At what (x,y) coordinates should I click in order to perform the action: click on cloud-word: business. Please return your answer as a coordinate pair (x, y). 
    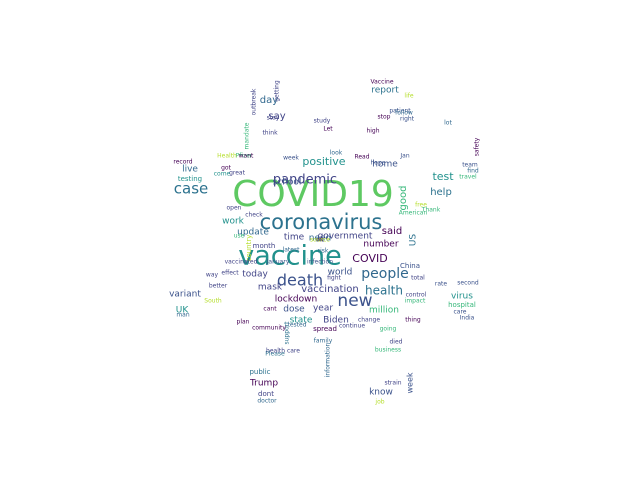
    Looking at the image, I should click on (388, 350).